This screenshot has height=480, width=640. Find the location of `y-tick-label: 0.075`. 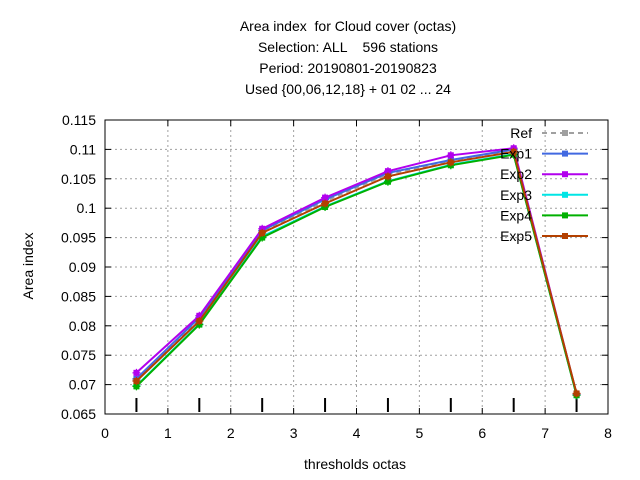

y-tick-label: 0.075 is located at coordinates (78, 355).